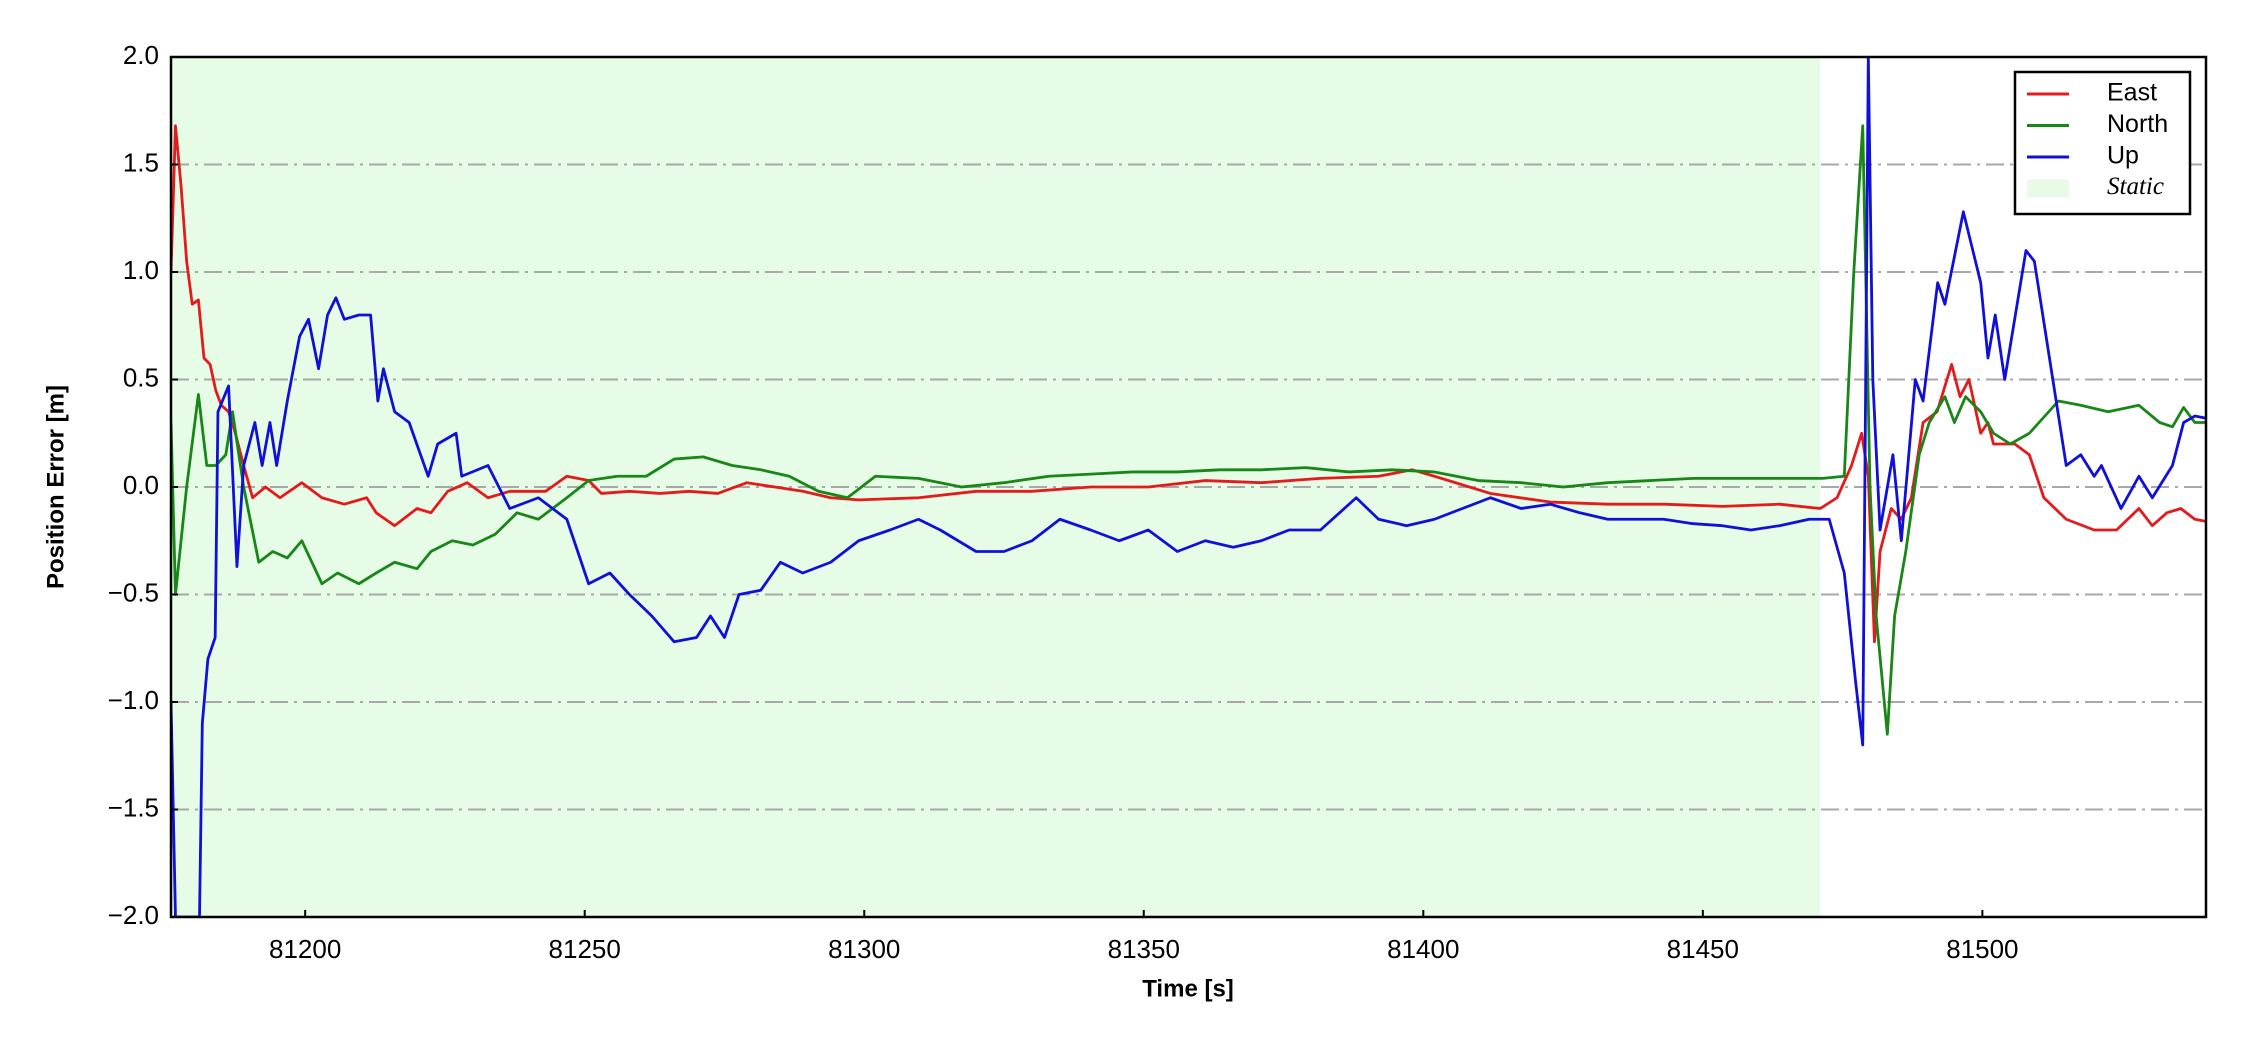 This screenshot has width=2250, height=1050. What do you see at coordinates (133, 700) in the screenshot?
I see `y-tick-label: −1.0` at bounding box center [133, 700].